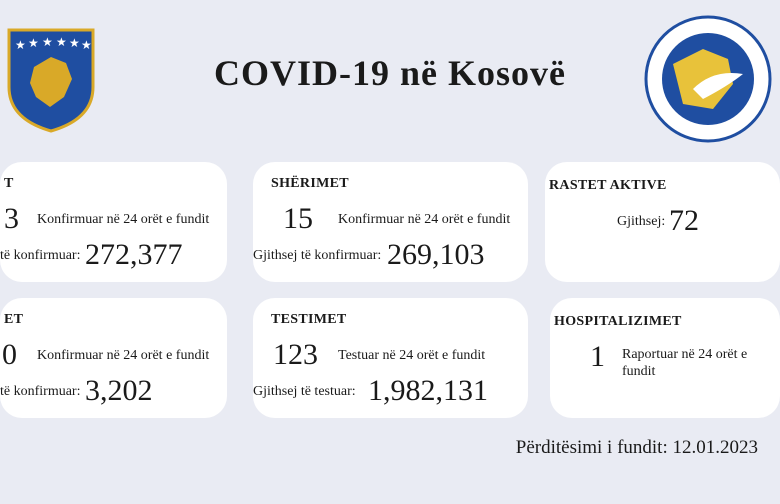  What do you see at coordinates (310, 183) in the screenshot?
I see `card-heading: SHËRIMET` at bounding box center [310, 183].